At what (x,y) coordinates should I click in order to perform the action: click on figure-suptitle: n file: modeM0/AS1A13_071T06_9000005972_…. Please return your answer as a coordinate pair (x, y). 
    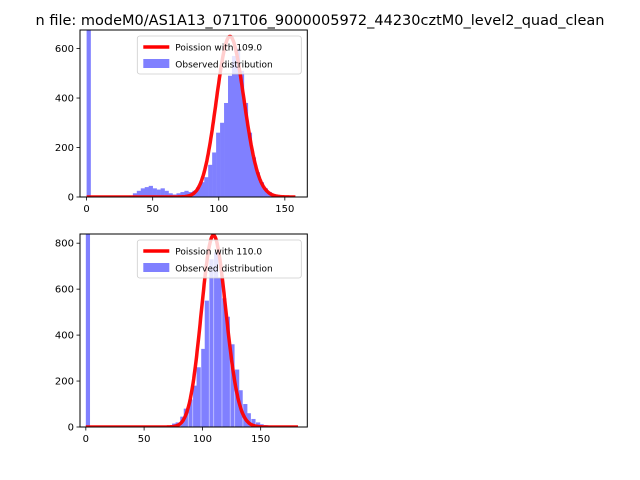
    Looking at the image, I should click on (320, 21).